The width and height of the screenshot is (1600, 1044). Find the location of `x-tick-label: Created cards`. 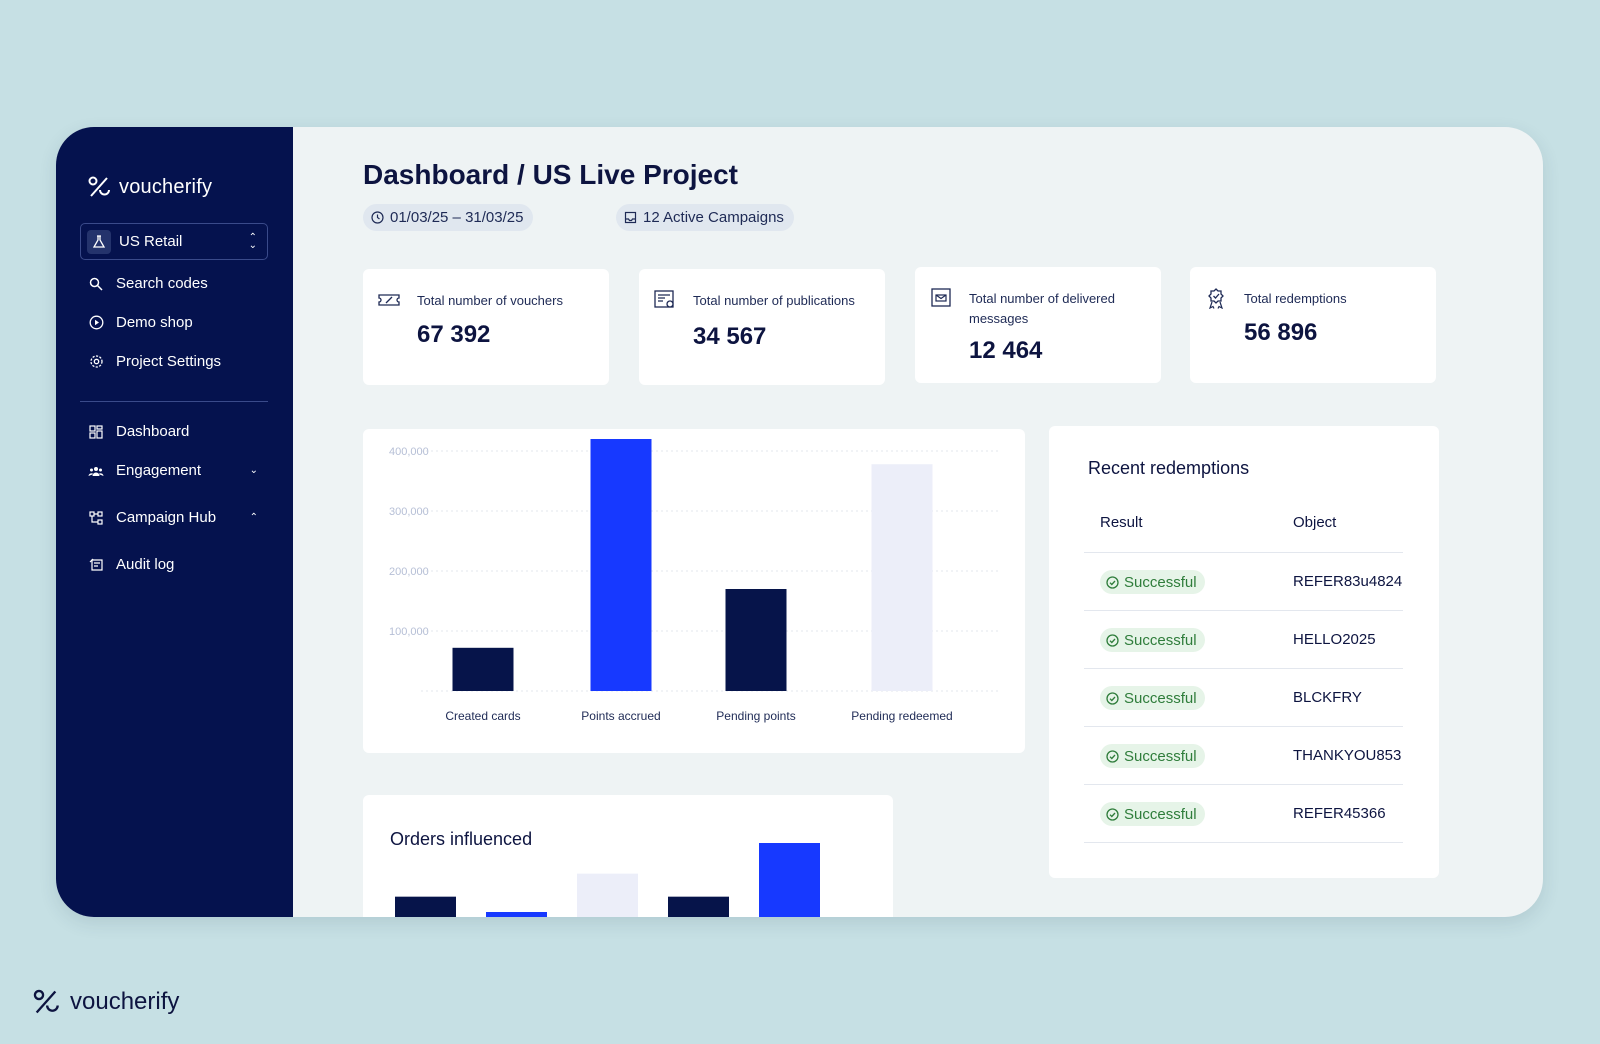

x-tick-label: Created cards is located at coordinates (482, 716).